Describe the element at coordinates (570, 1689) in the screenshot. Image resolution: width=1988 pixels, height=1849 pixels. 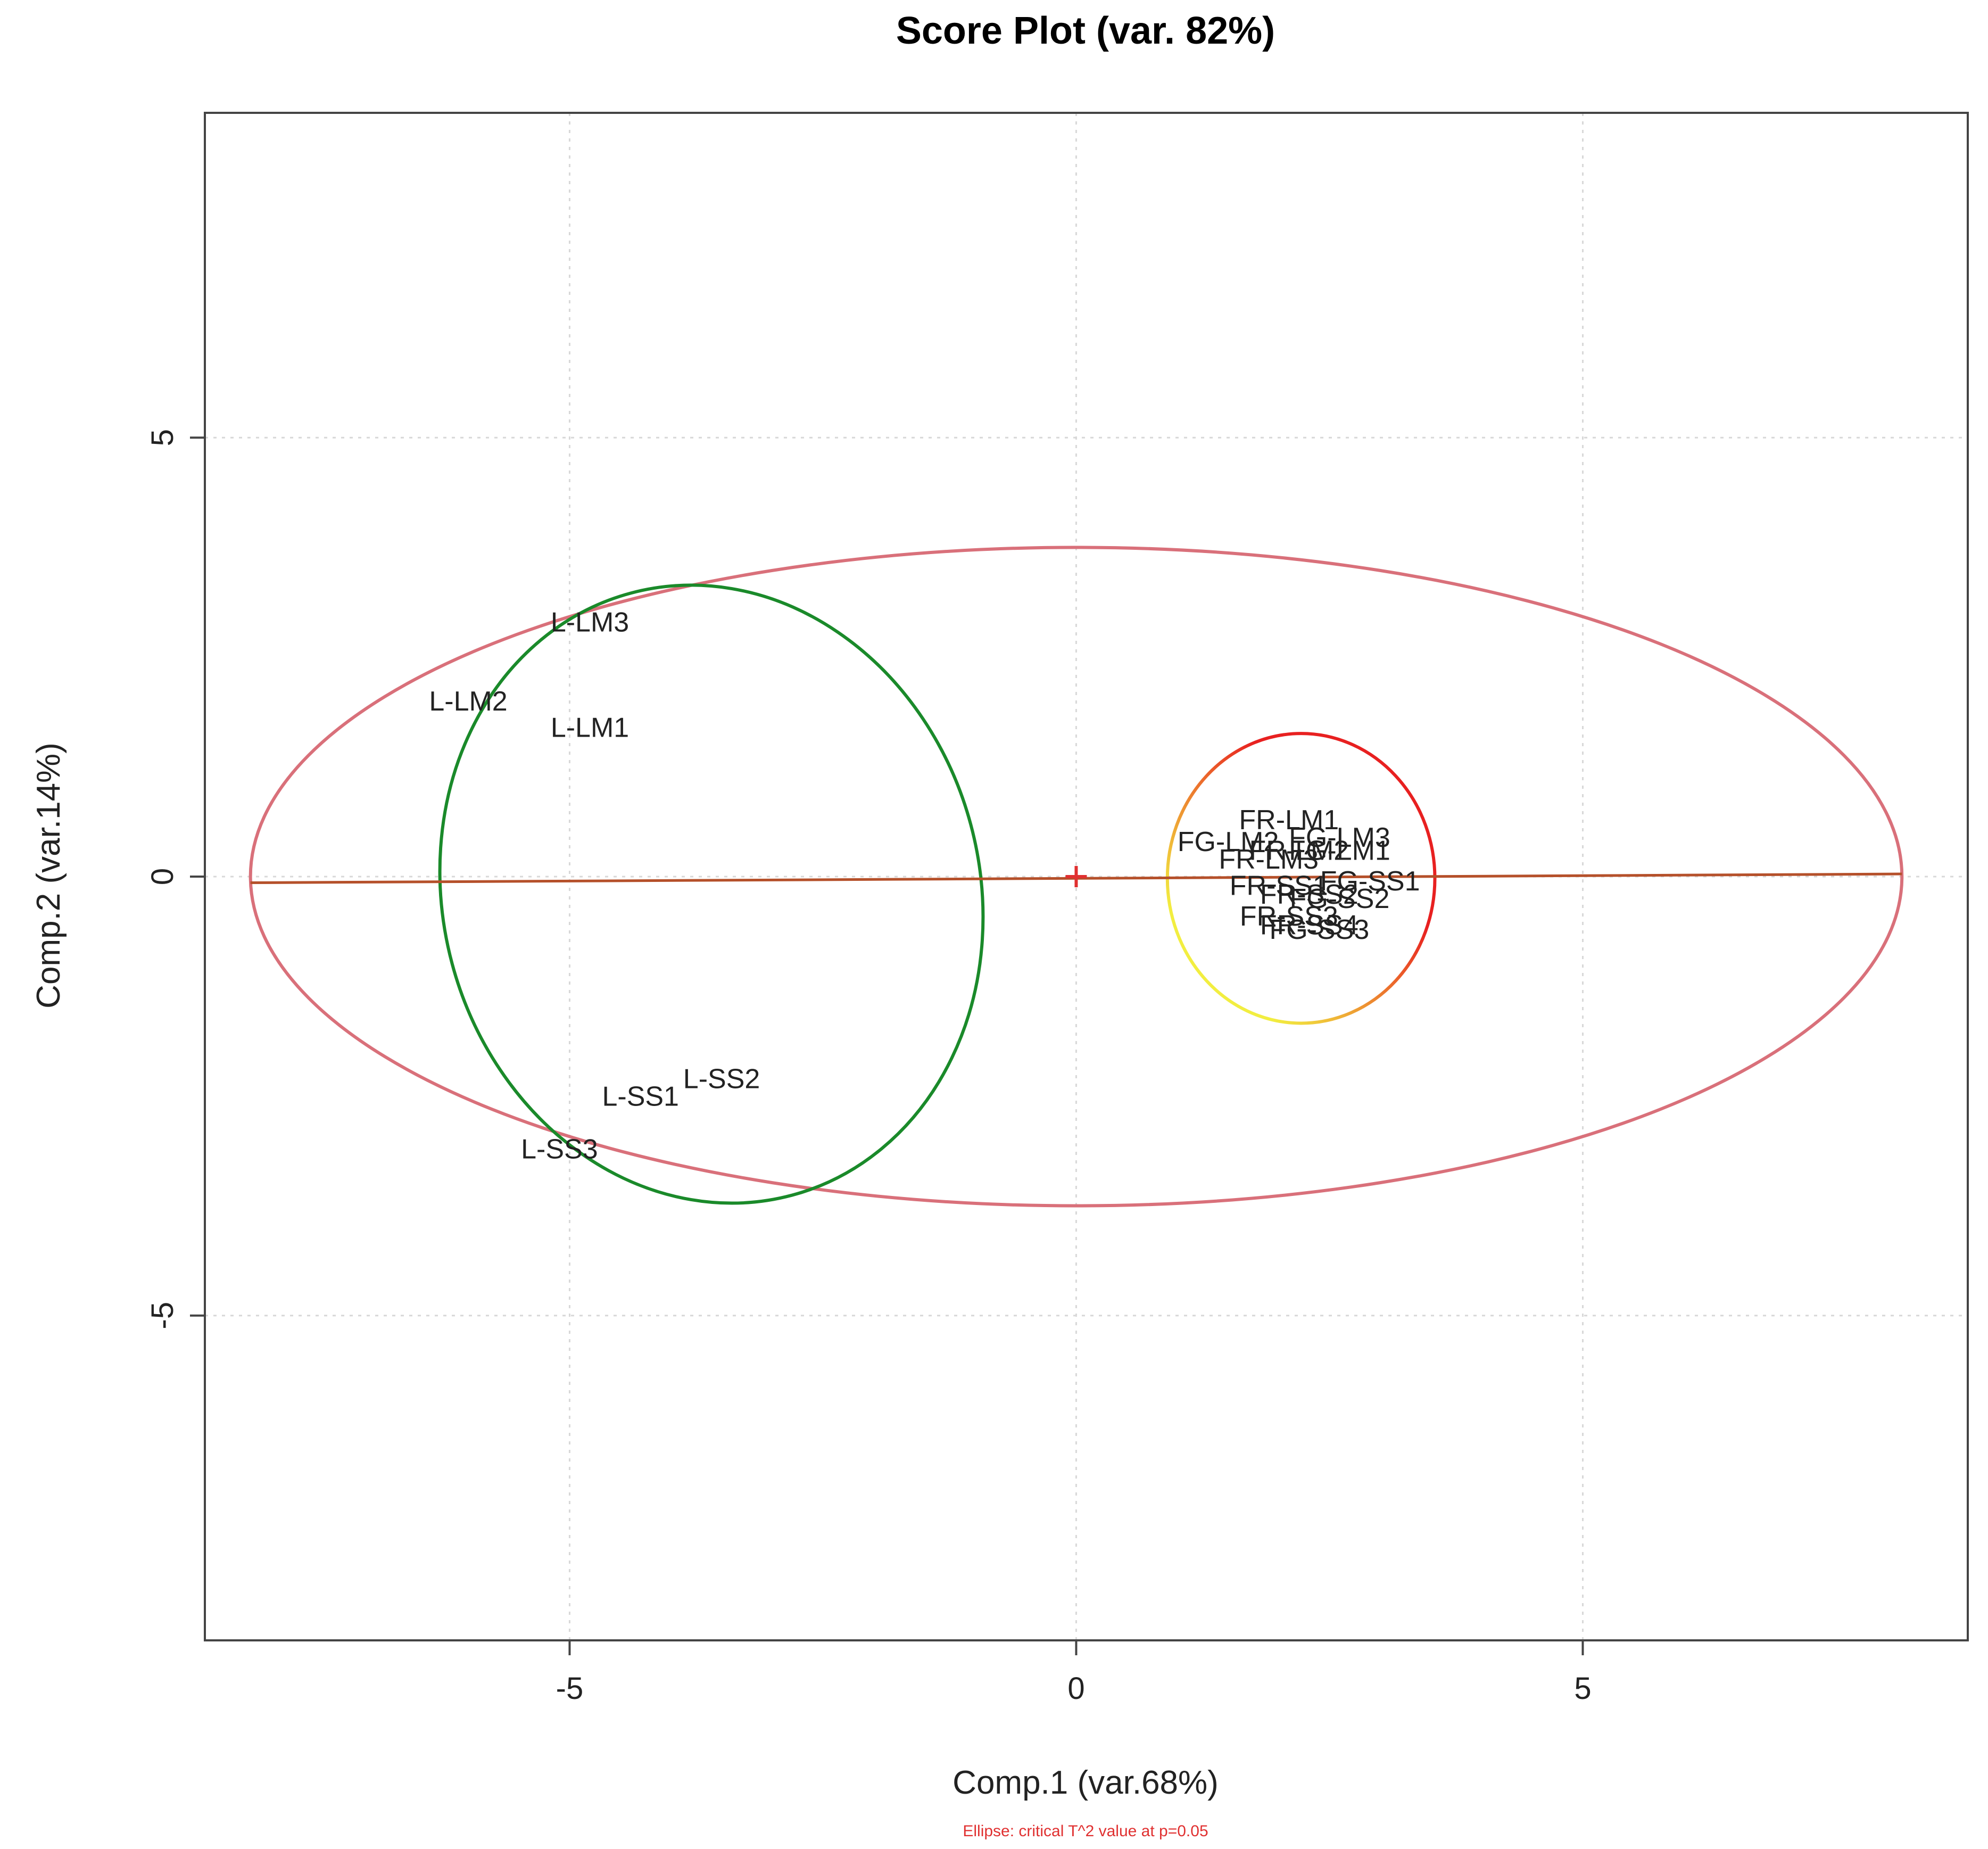
I see `x-tick-label: -5` at that location.